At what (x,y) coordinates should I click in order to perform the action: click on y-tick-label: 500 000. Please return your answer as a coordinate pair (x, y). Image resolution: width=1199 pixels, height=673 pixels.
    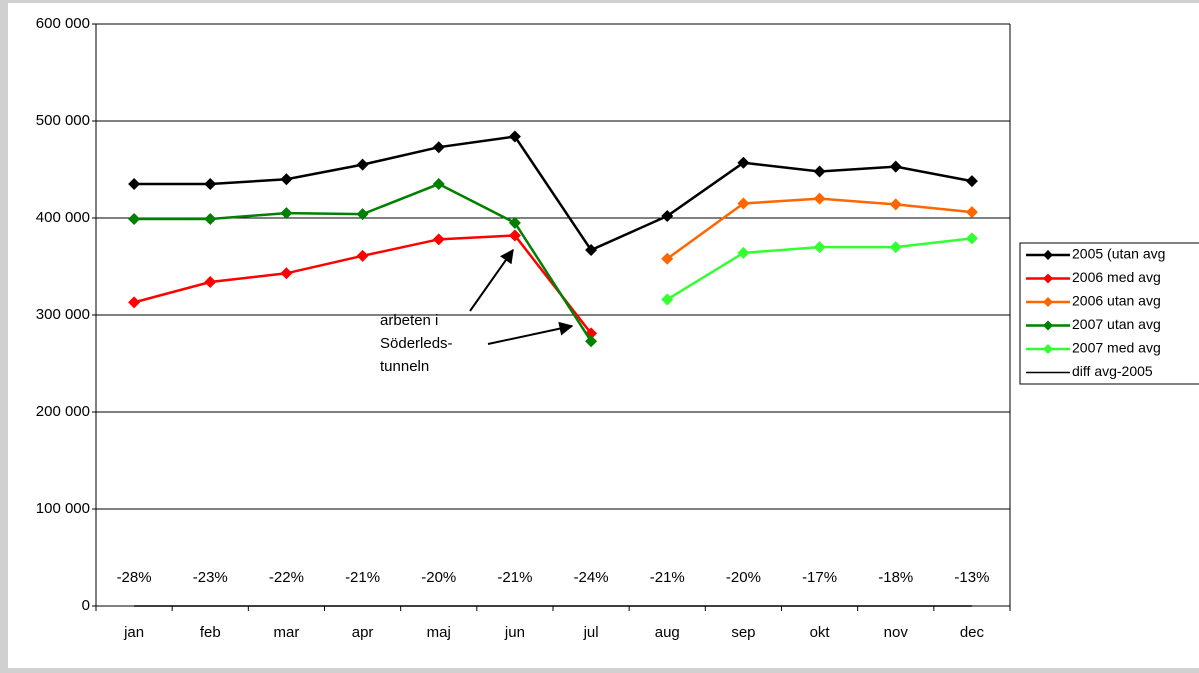
    Looking at the image, I should click on (63, 120).